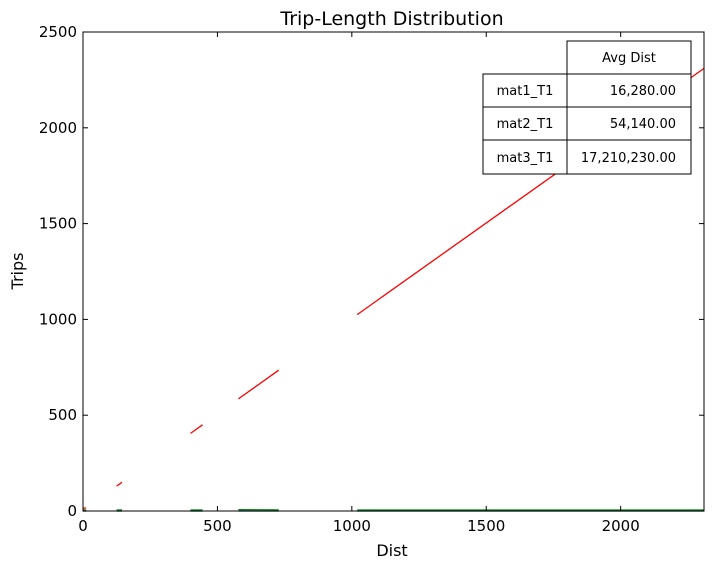 The width and height of the screenshot is (713, 570). What do you see at coordinates (58, 319) in the screenshot?
I see `y-tick-label: 1000` at bounding box center [58, 319].